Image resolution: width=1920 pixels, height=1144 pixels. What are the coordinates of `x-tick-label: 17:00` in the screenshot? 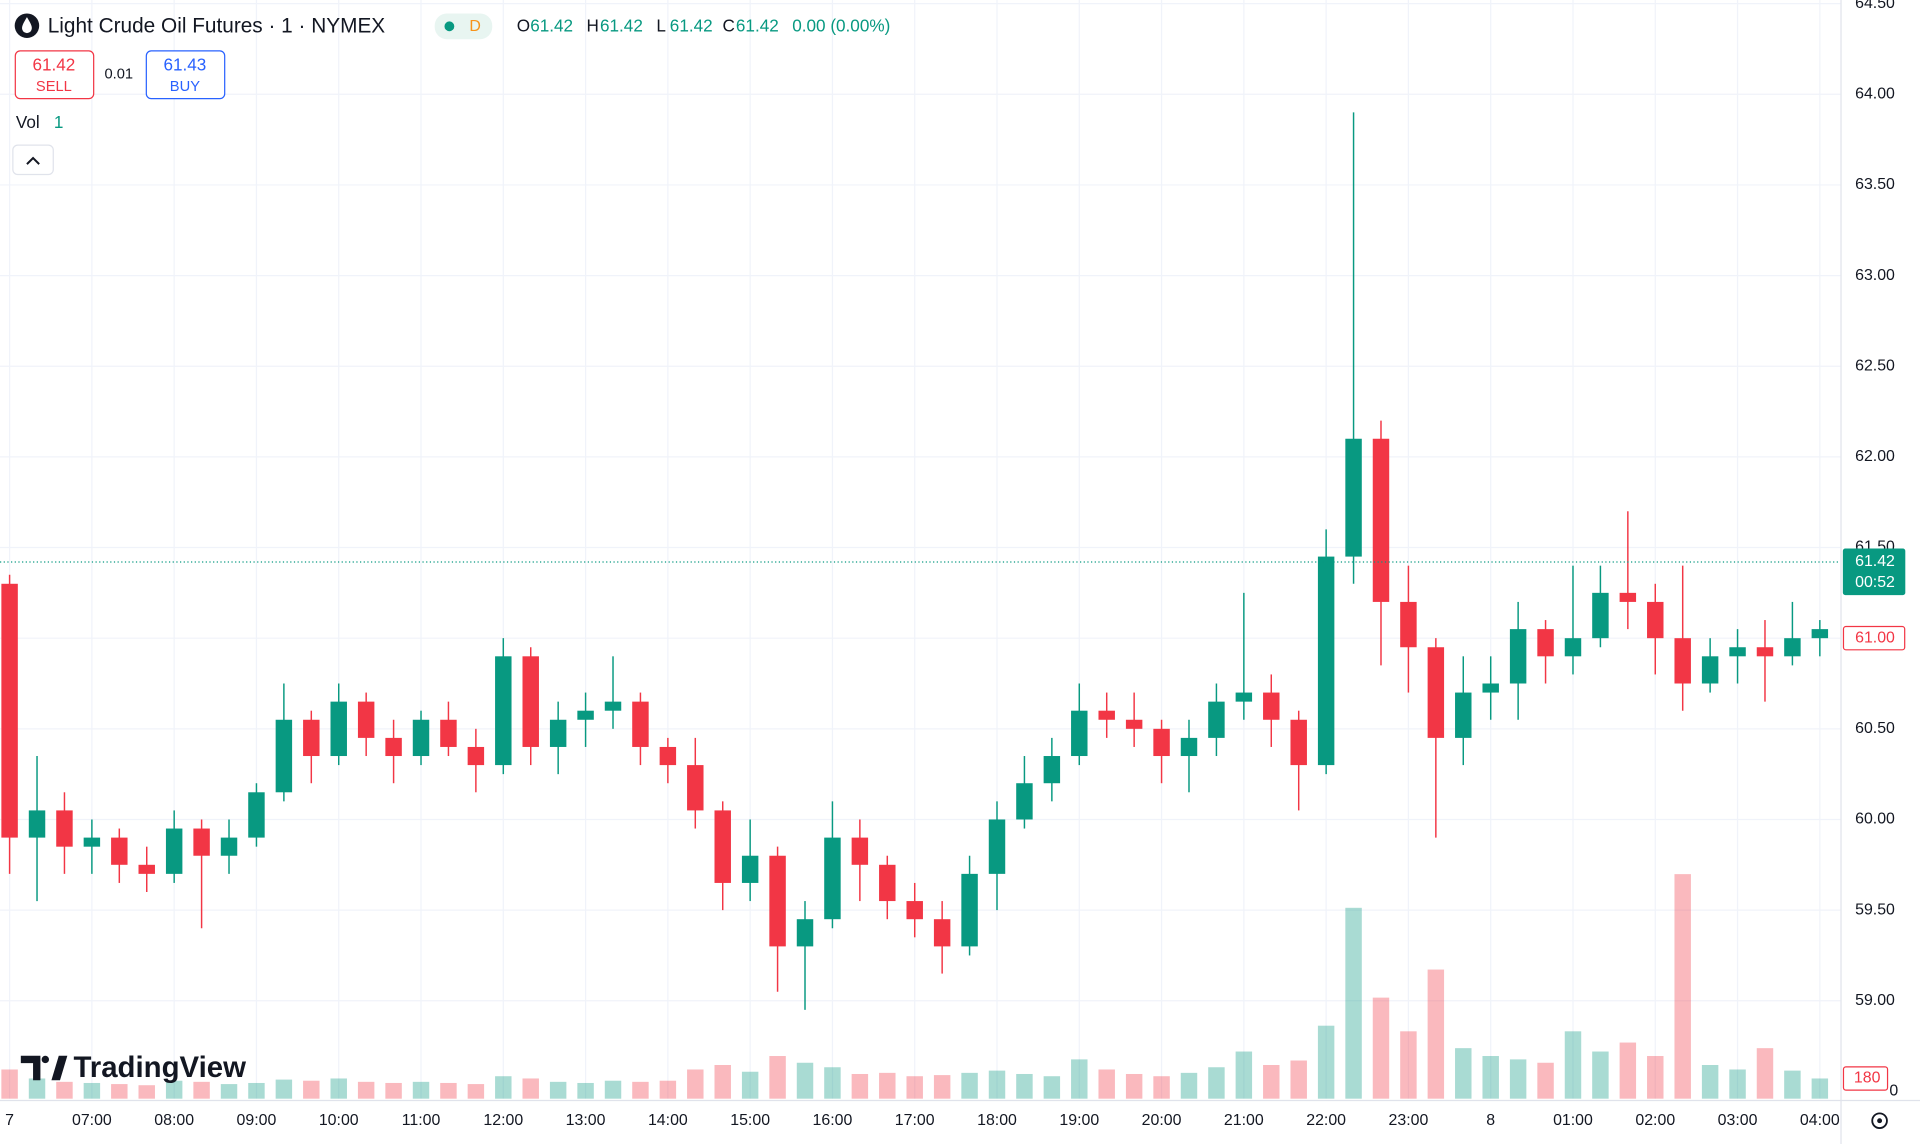 It's located at (915, 1120).